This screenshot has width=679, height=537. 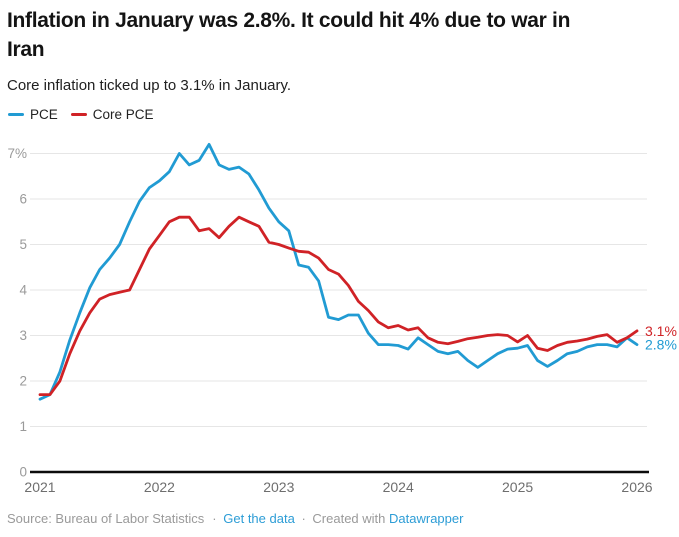 I want to click on source-text: Source: Bureau of Labor Statistics, so click(x=106, y=518).